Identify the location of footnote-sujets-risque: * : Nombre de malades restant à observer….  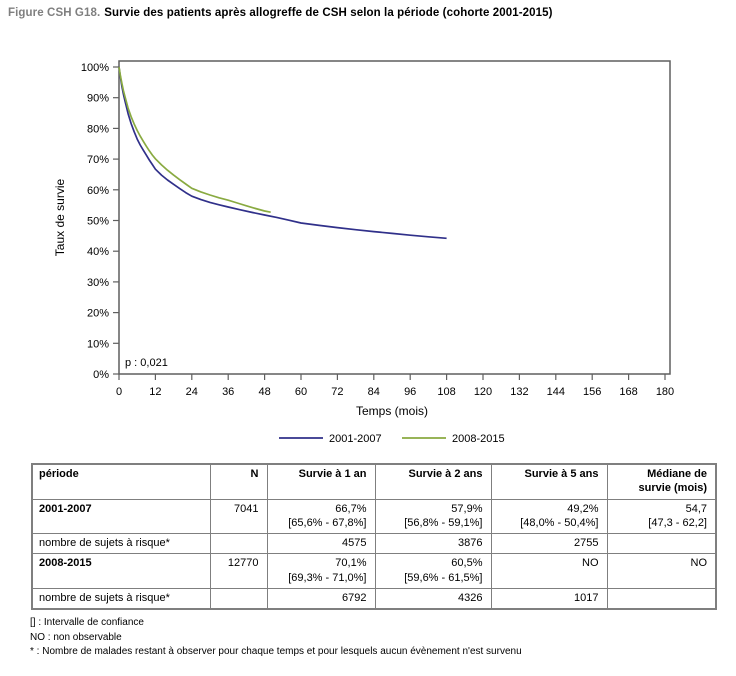
(276, 651).